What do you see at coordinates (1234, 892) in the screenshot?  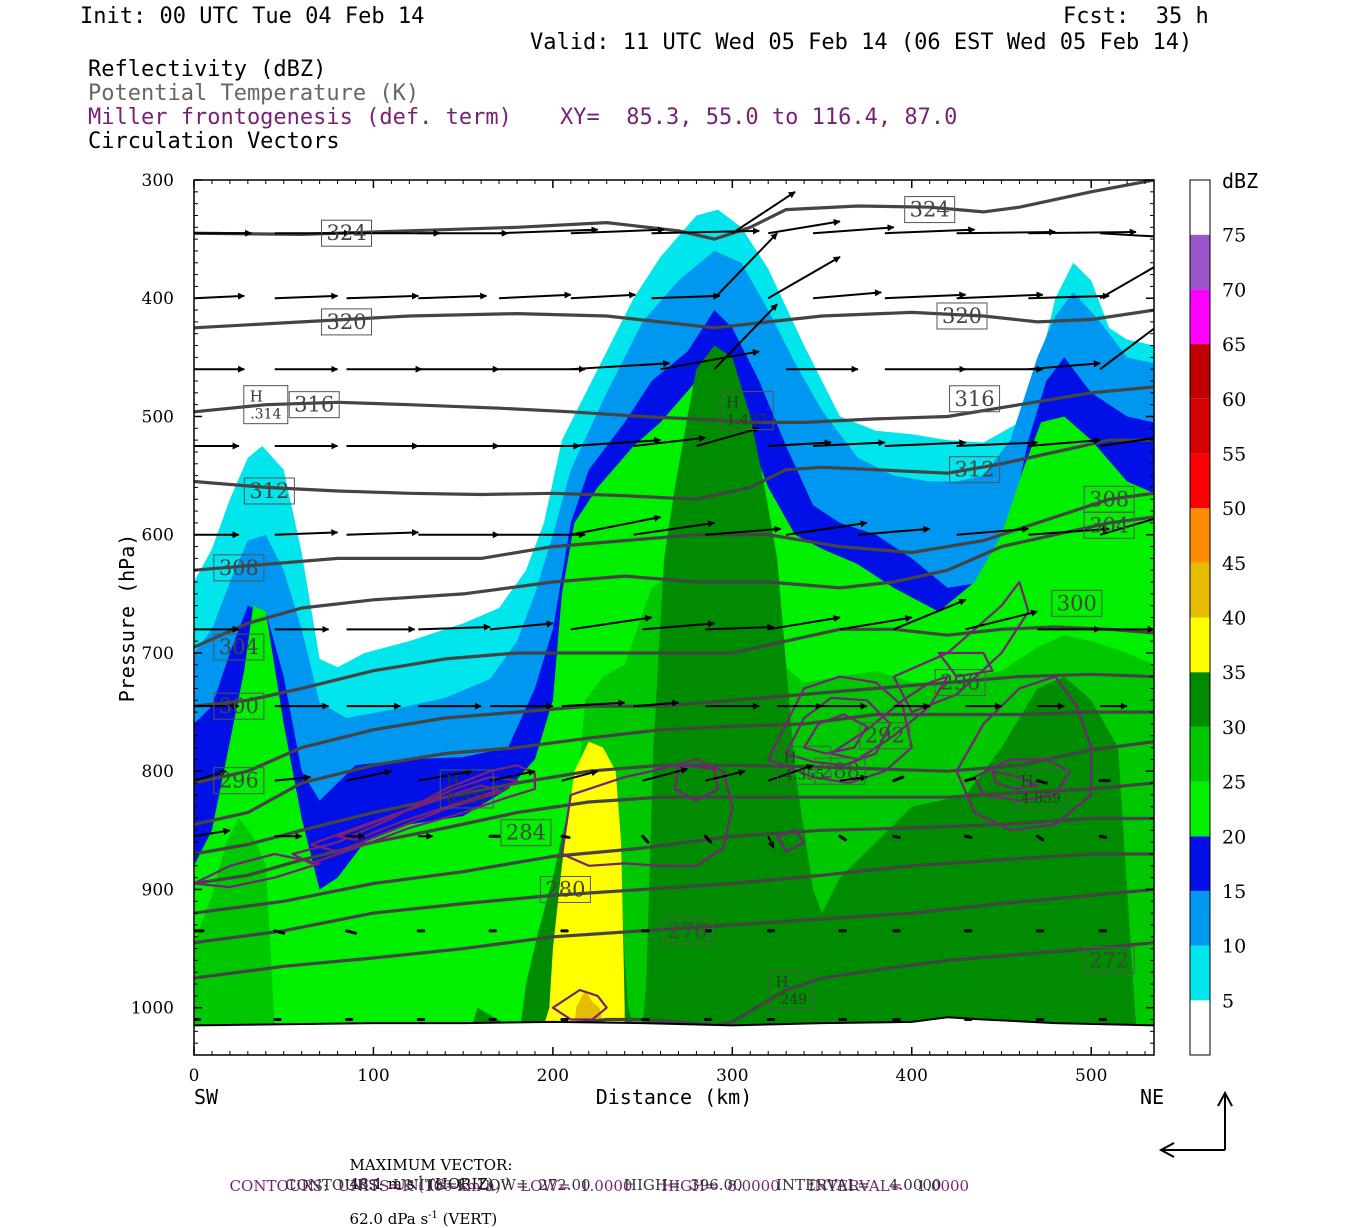 I see `colorbar-label-15: 15` at bounding box center [1234, 892].